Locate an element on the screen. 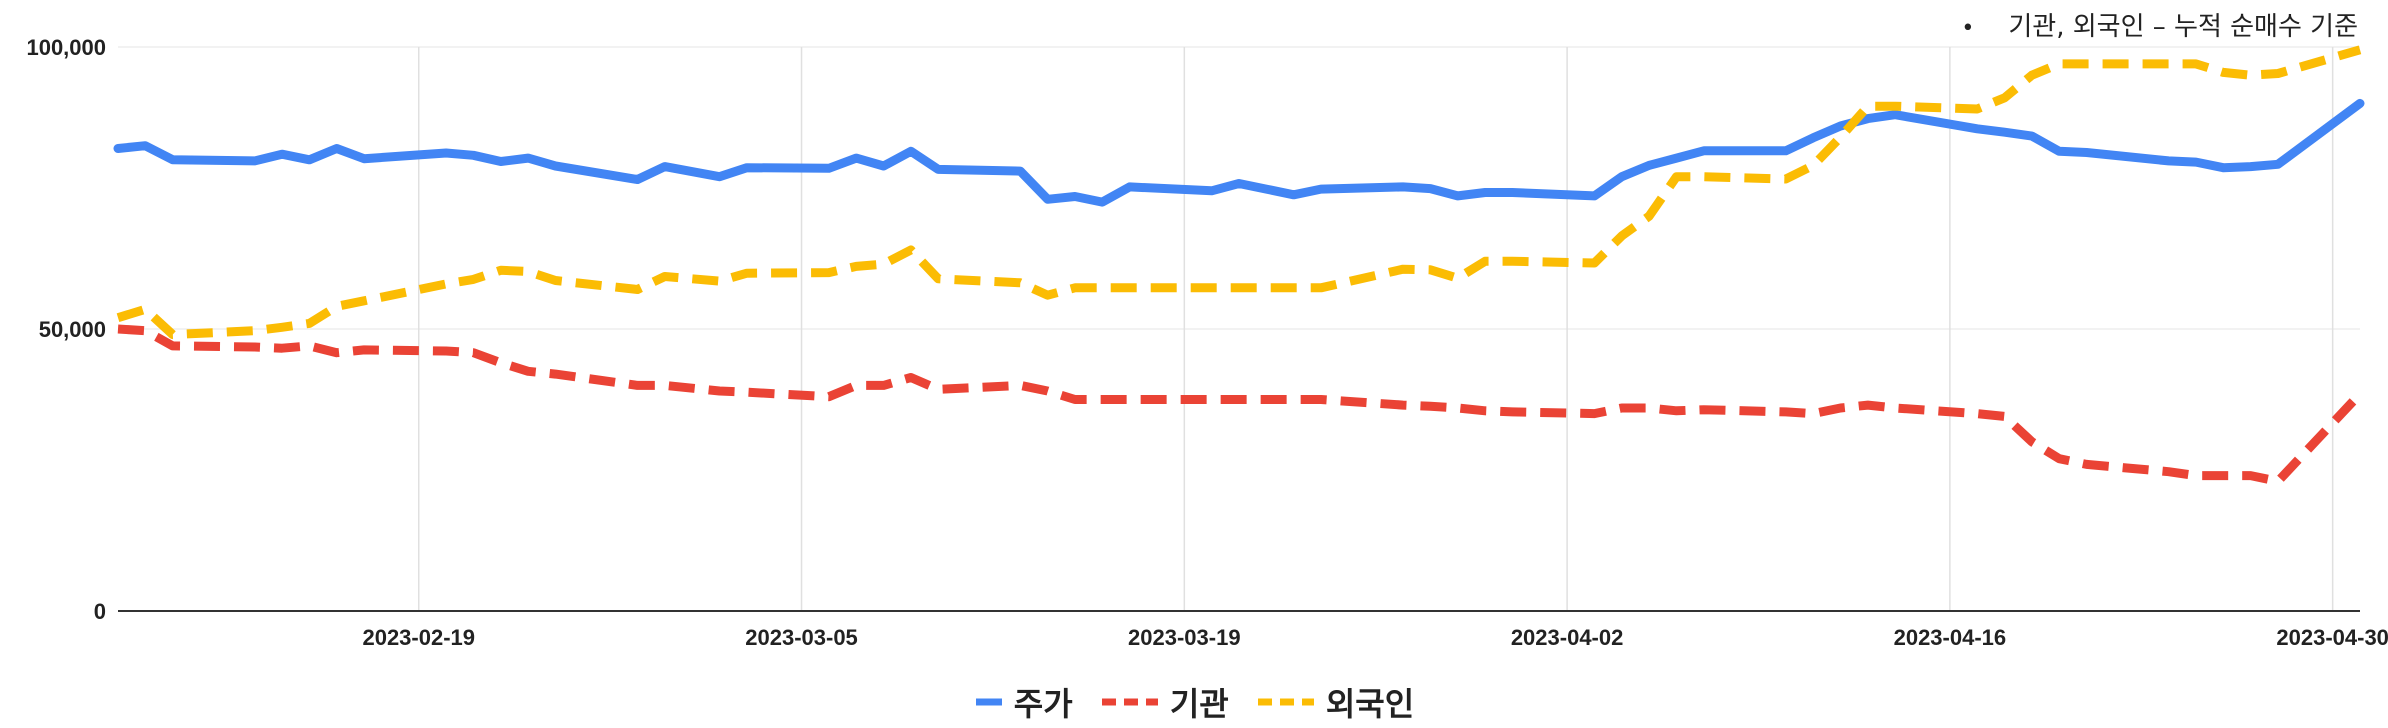 The width and height of the screenshot is (2388, 728). legend-item-inst: 기관 is located at coordinates (1164, 702).